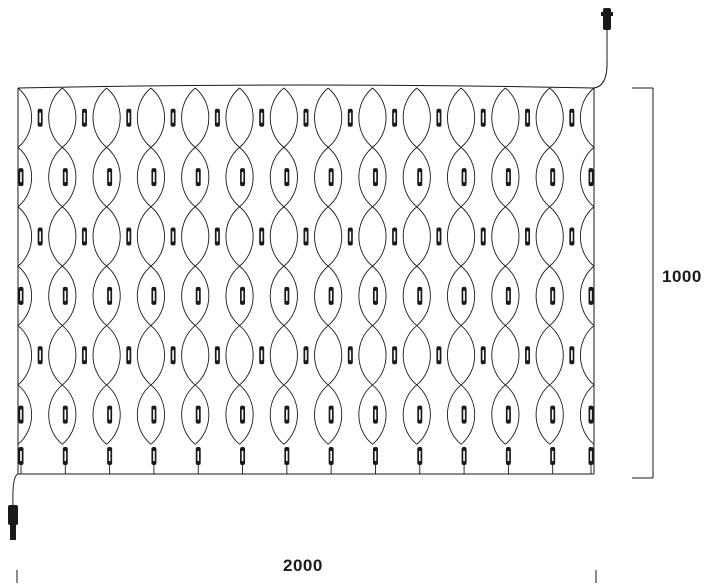 This screenshot has height=587, width=710. Describe the element at coordinates (607, 14) in the screenshot. I see `top-connector-plug-ridge` at that location.